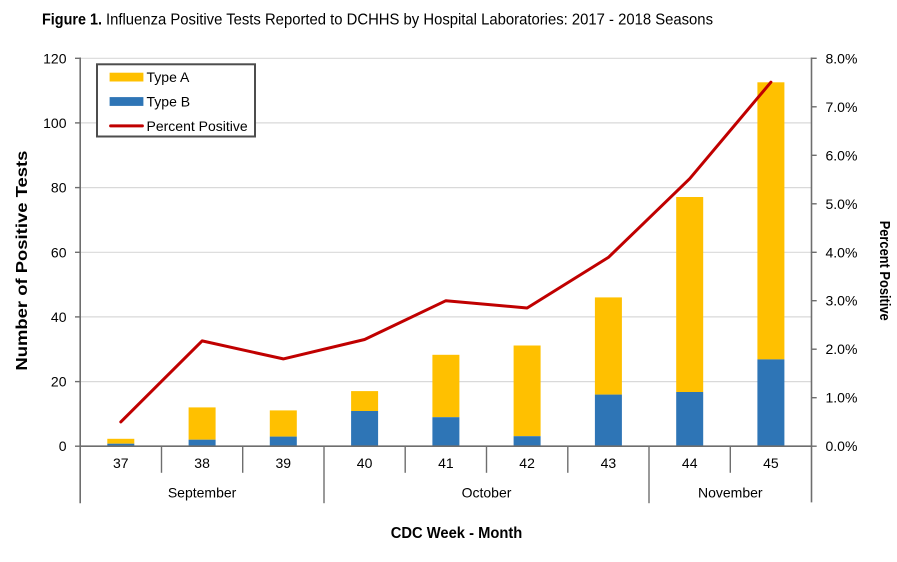 Image resolution: width=897 pixels, height=562 pixels. I want to click on svg-text: 120, so click(55, 58).